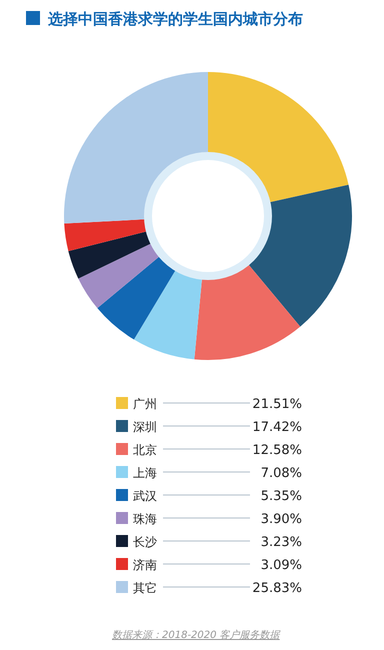 The image size is (384, 650). I want to click on data-label: 3.09%, so click(281, 565).